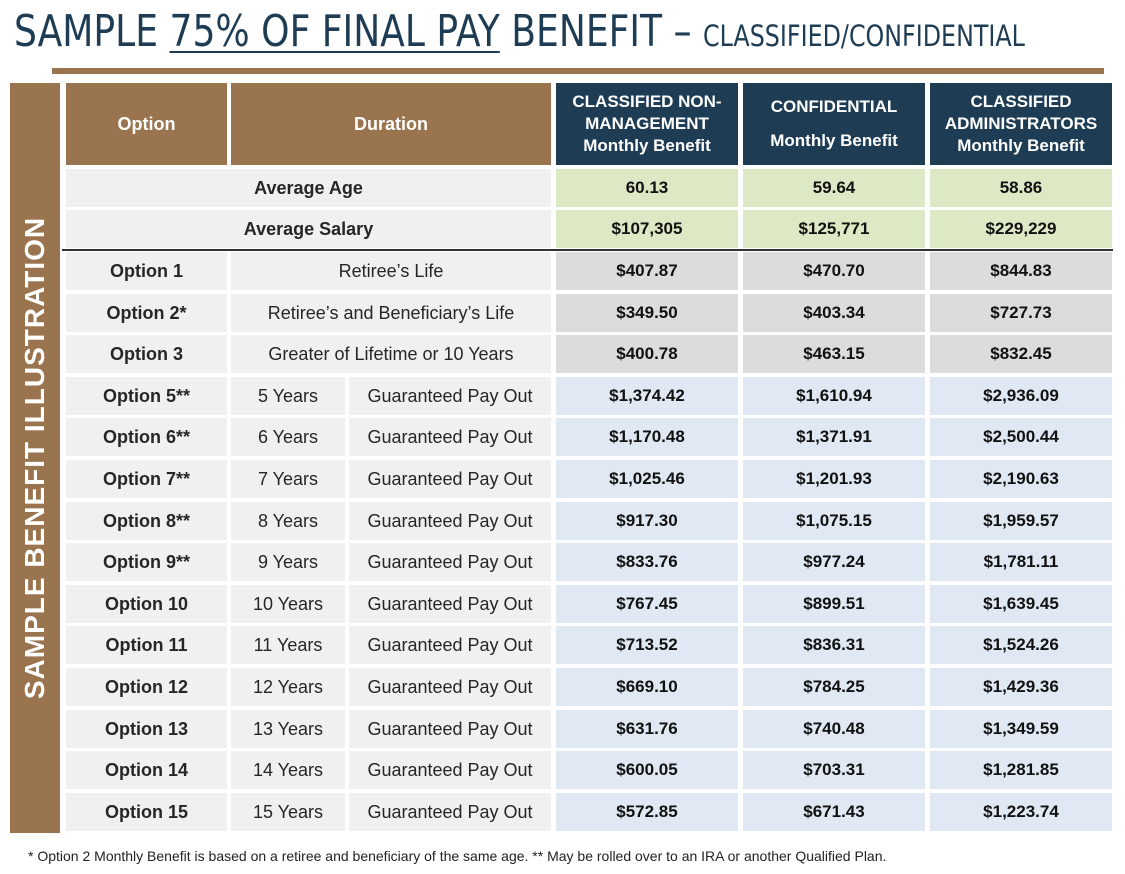 Image resolution: width=1125 pixels, height=874 pixels. What do you see at coordinates (647, 396) in the screenshot?
I see `benefit-value: $1,374.42` at bounding box center [647, 396].